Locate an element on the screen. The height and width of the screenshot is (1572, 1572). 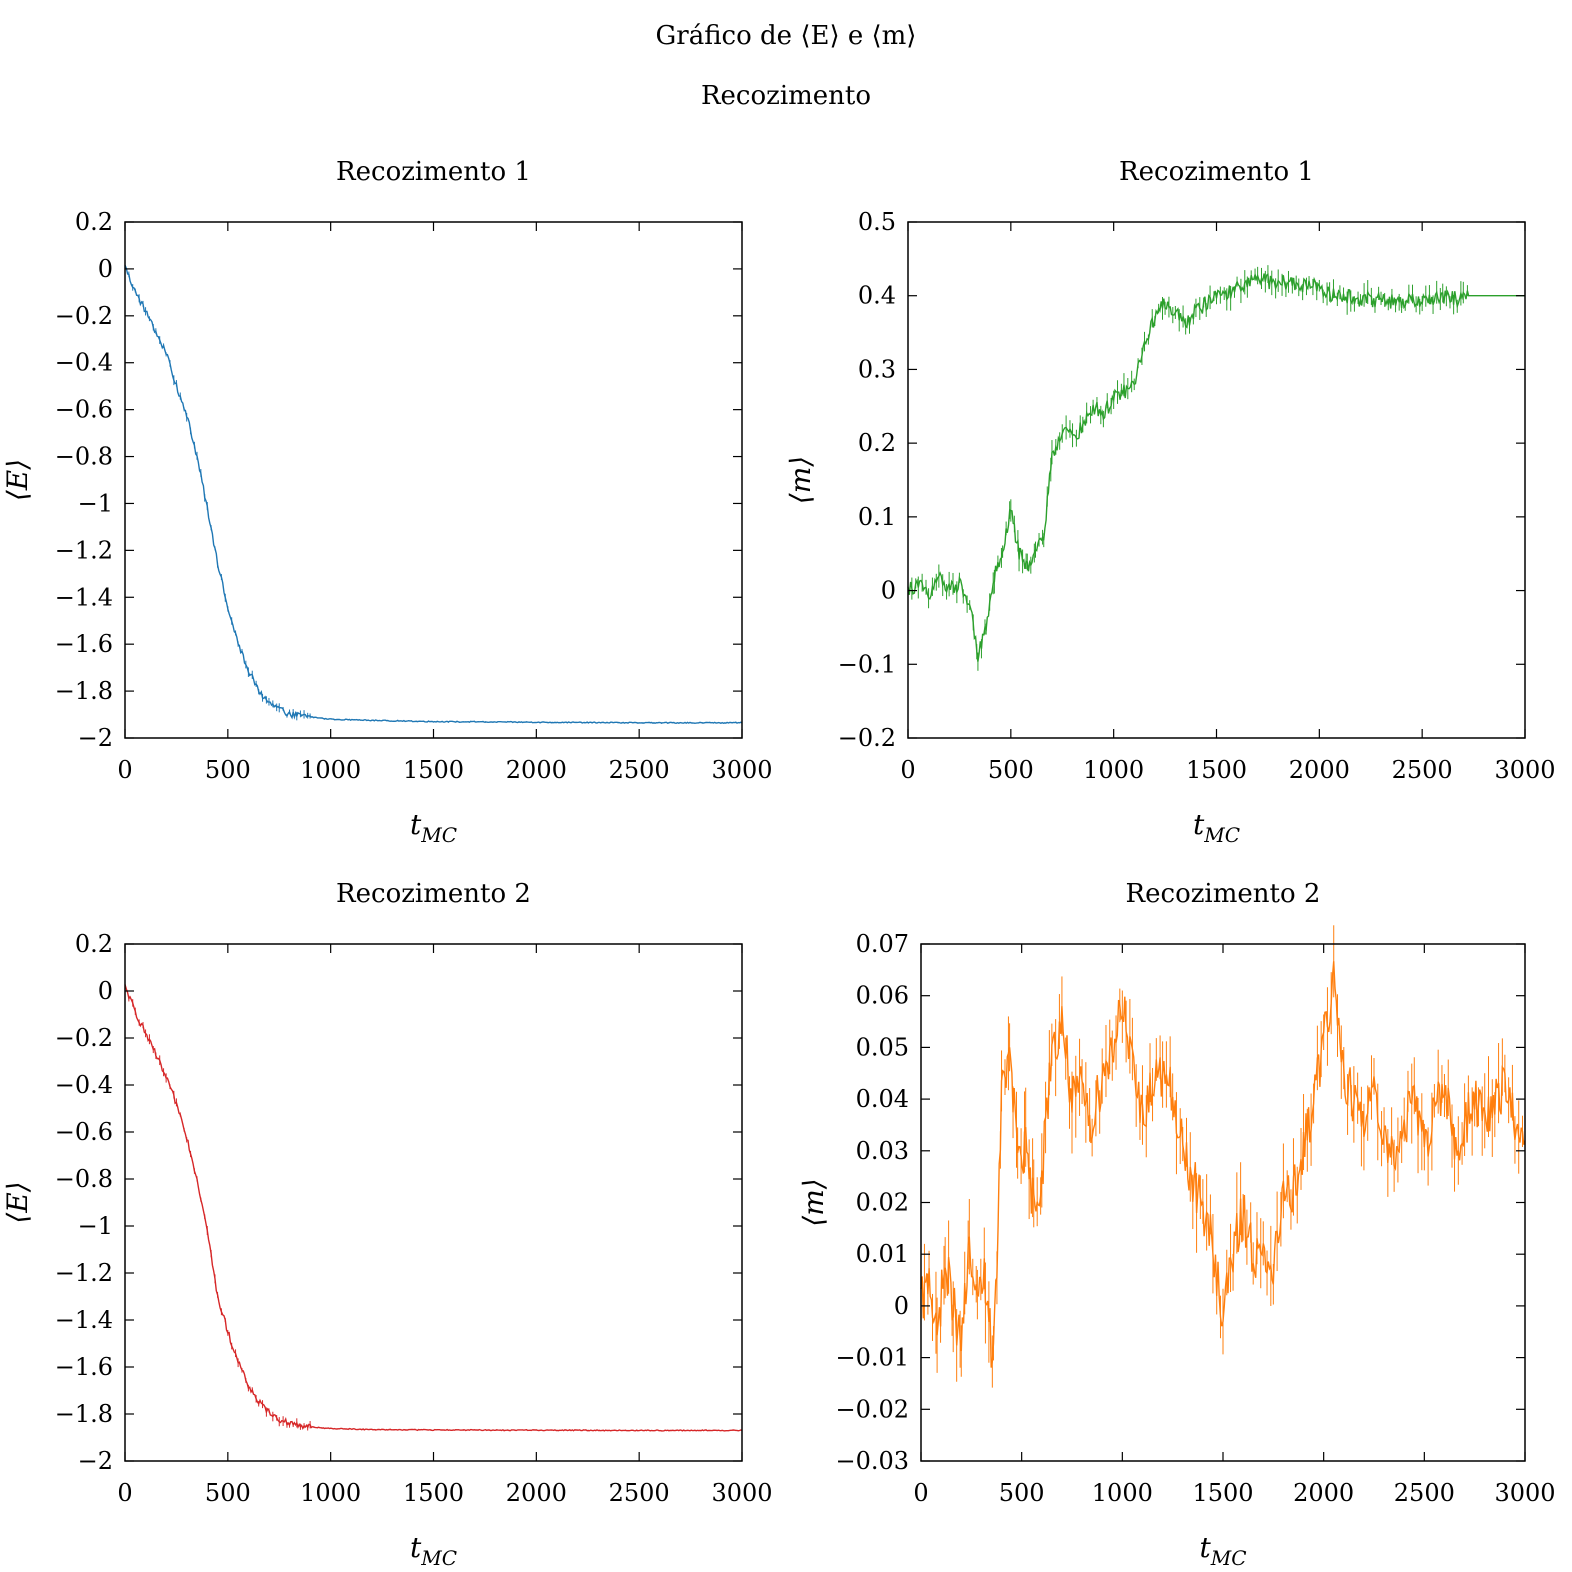
y-tick-label: 0.06 is located at coordinates (882, 996).